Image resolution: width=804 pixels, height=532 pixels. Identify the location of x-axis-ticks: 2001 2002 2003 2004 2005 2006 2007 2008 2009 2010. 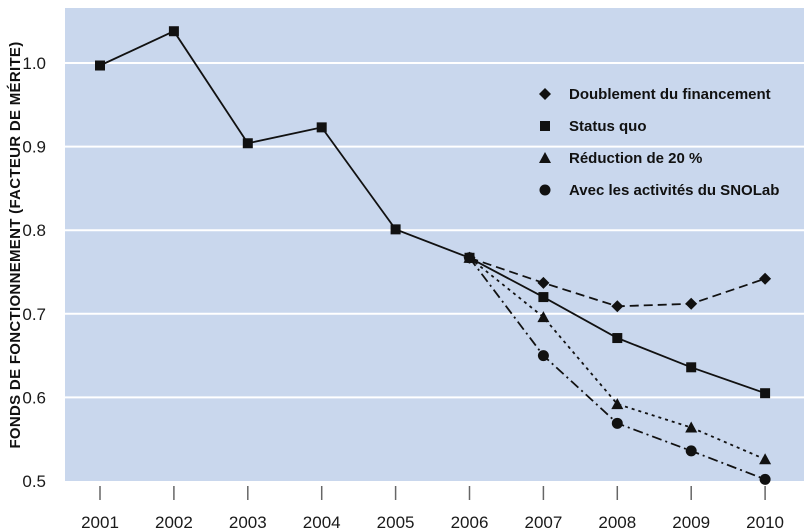
(432, 509).